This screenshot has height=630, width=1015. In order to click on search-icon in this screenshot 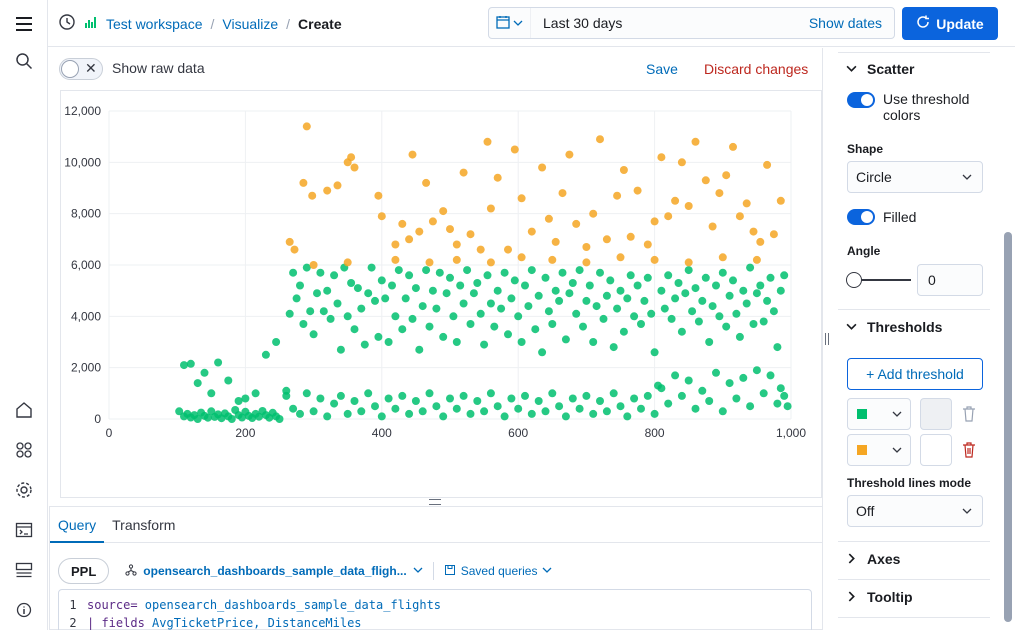, I will do `click(24, 61)`.